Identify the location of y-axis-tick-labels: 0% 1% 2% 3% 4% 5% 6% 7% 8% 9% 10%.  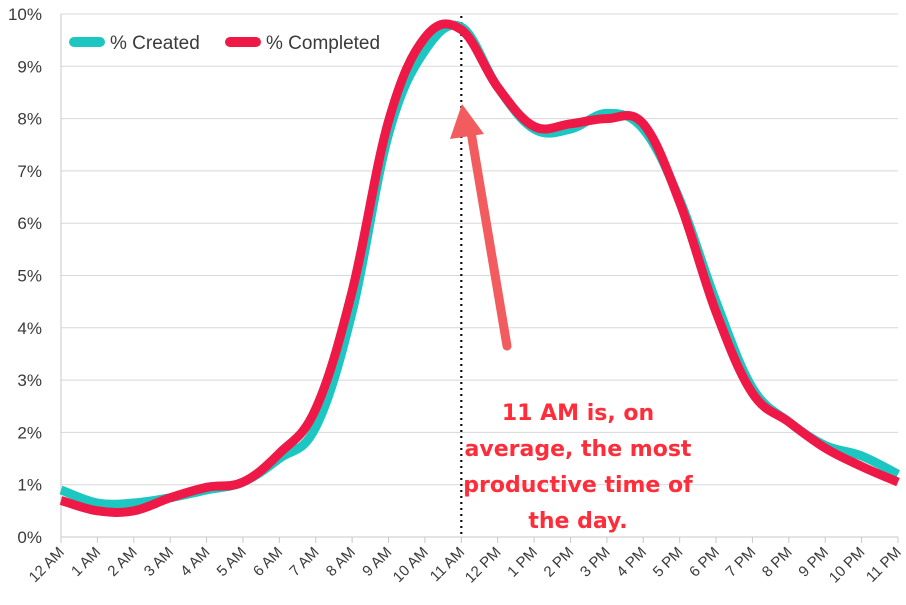
(25, 276).